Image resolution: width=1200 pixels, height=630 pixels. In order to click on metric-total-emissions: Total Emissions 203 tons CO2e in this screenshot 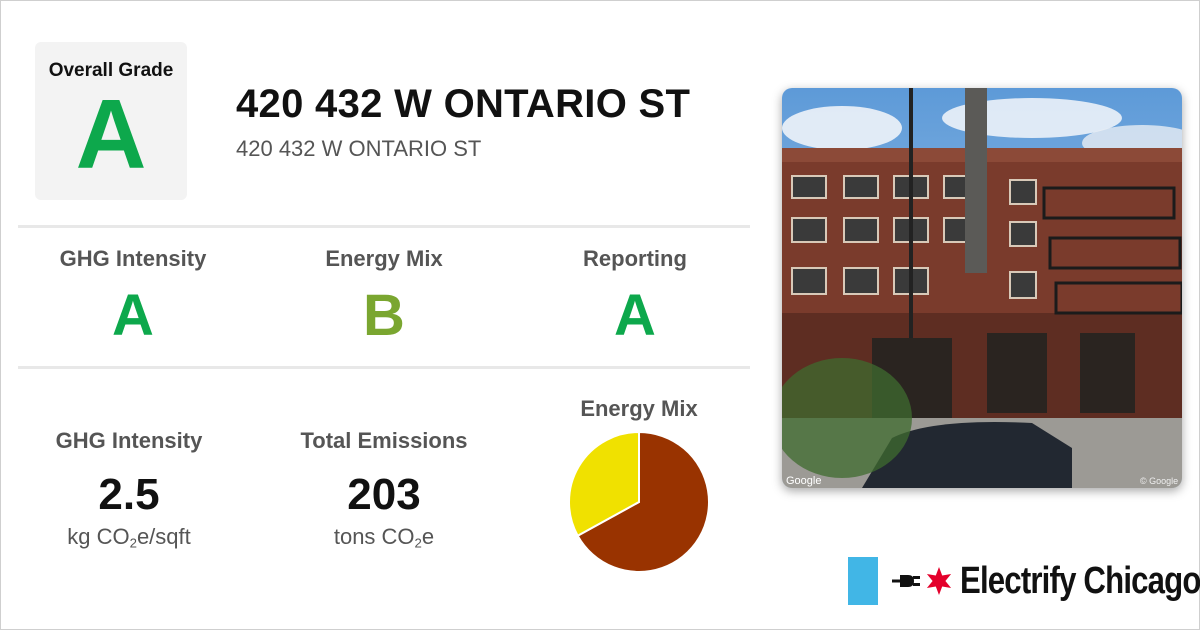, I will do `click(384, 489)`.